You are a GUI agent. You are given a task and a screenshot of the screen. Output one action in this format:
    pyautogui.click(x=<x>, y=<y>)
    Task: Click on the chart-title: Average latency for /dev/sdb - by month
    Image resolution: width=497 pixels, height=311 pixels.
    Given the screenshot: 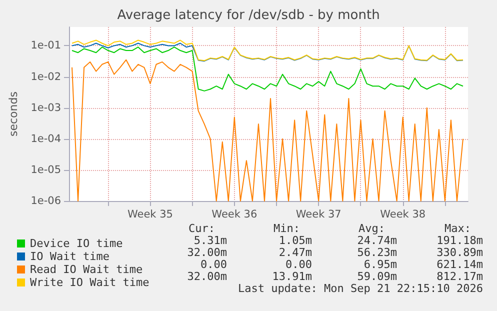 What is the action you would take?
    pyautogui.click(x=248, y=15)
    